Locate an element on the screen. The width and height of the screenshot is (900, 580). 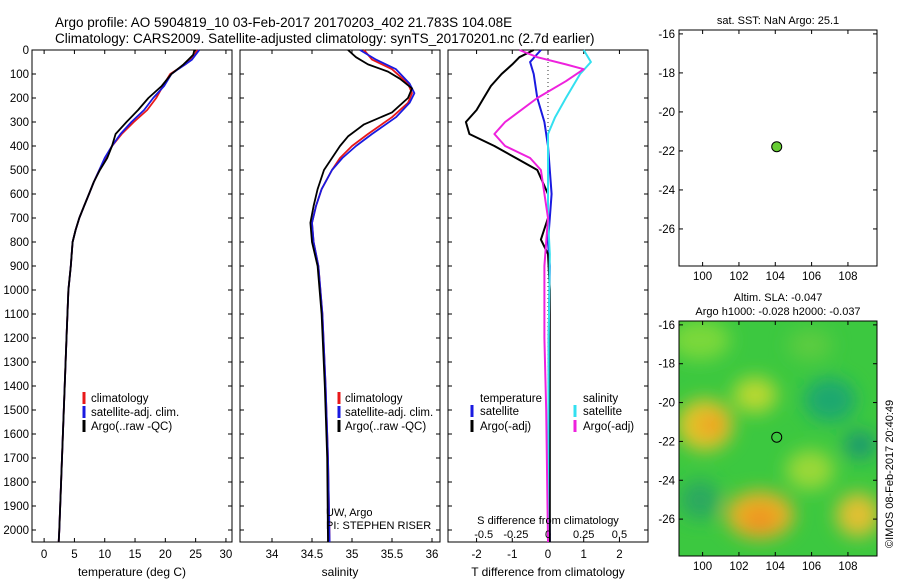
difference-series is located at coordinates (528, 296).